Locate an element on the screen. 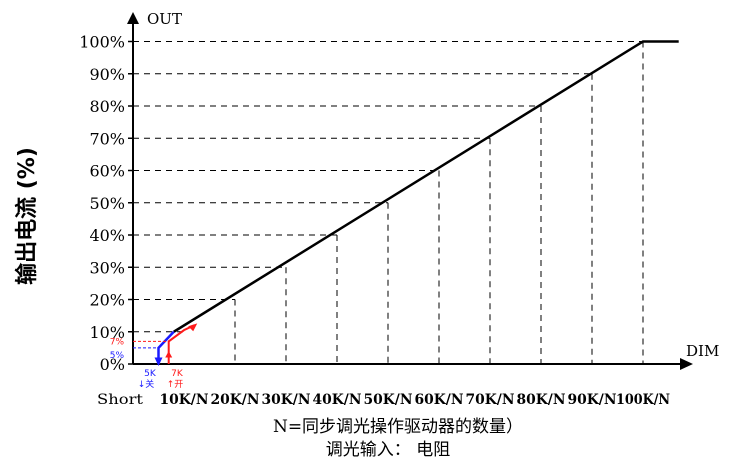 This screenshot has height=460, width=740. y-tick-label: 90% is located at coordinates (107, 74).